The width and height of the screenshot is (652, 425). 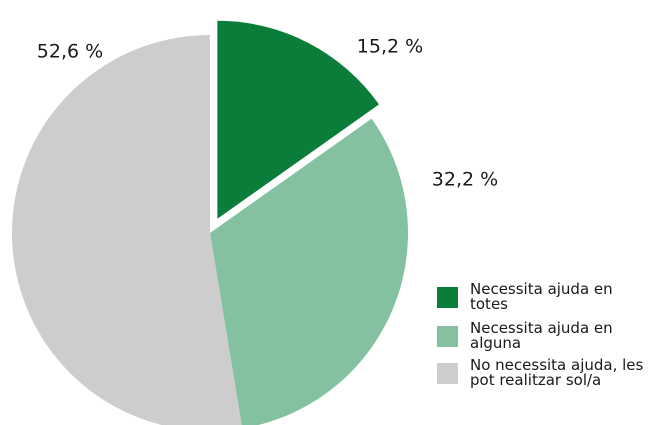 What do you see at coordinates (447, 297) in the screenshot?
I see `legend-swatch-totes` at bounding box center [447, 297].